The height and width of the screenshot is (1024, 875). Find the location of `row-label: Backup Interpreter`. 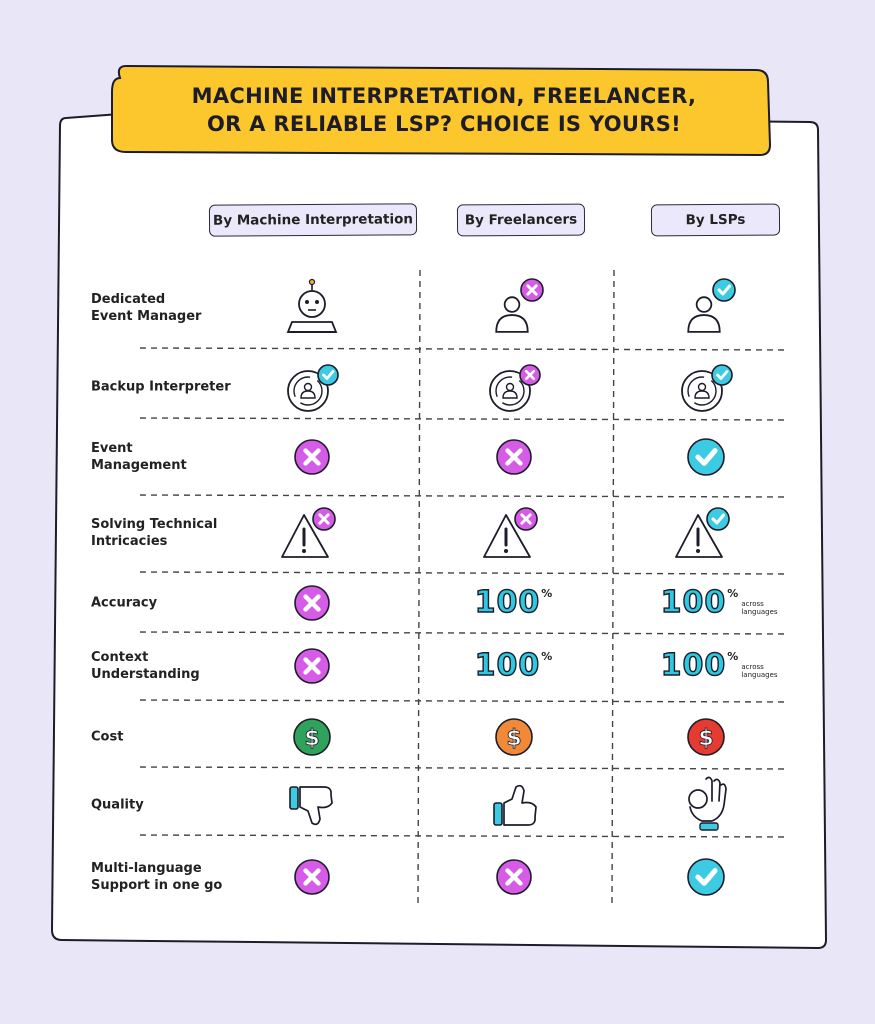

row-label: Backup Interpreter is located at coordinates (161, 387).